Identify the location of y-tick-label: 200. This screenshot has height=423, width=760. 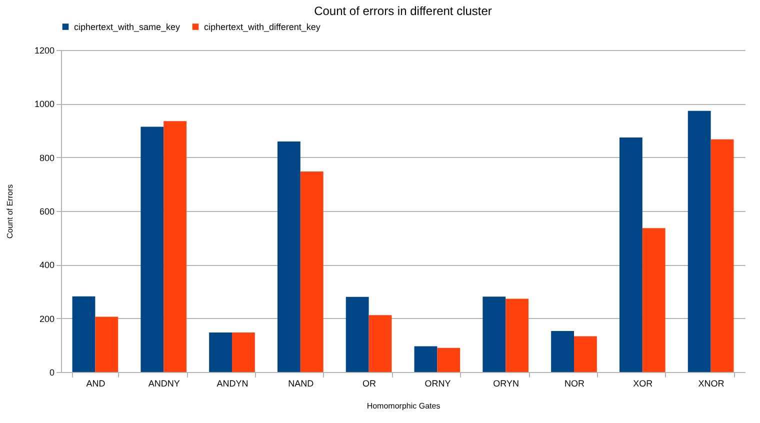
(46, 319).